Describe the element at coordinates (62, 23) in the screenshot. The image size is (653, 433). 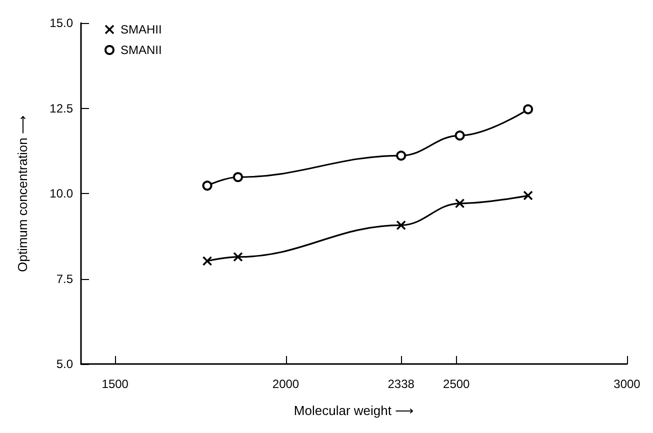
I see `y-tick-label: 15.0` at that location.